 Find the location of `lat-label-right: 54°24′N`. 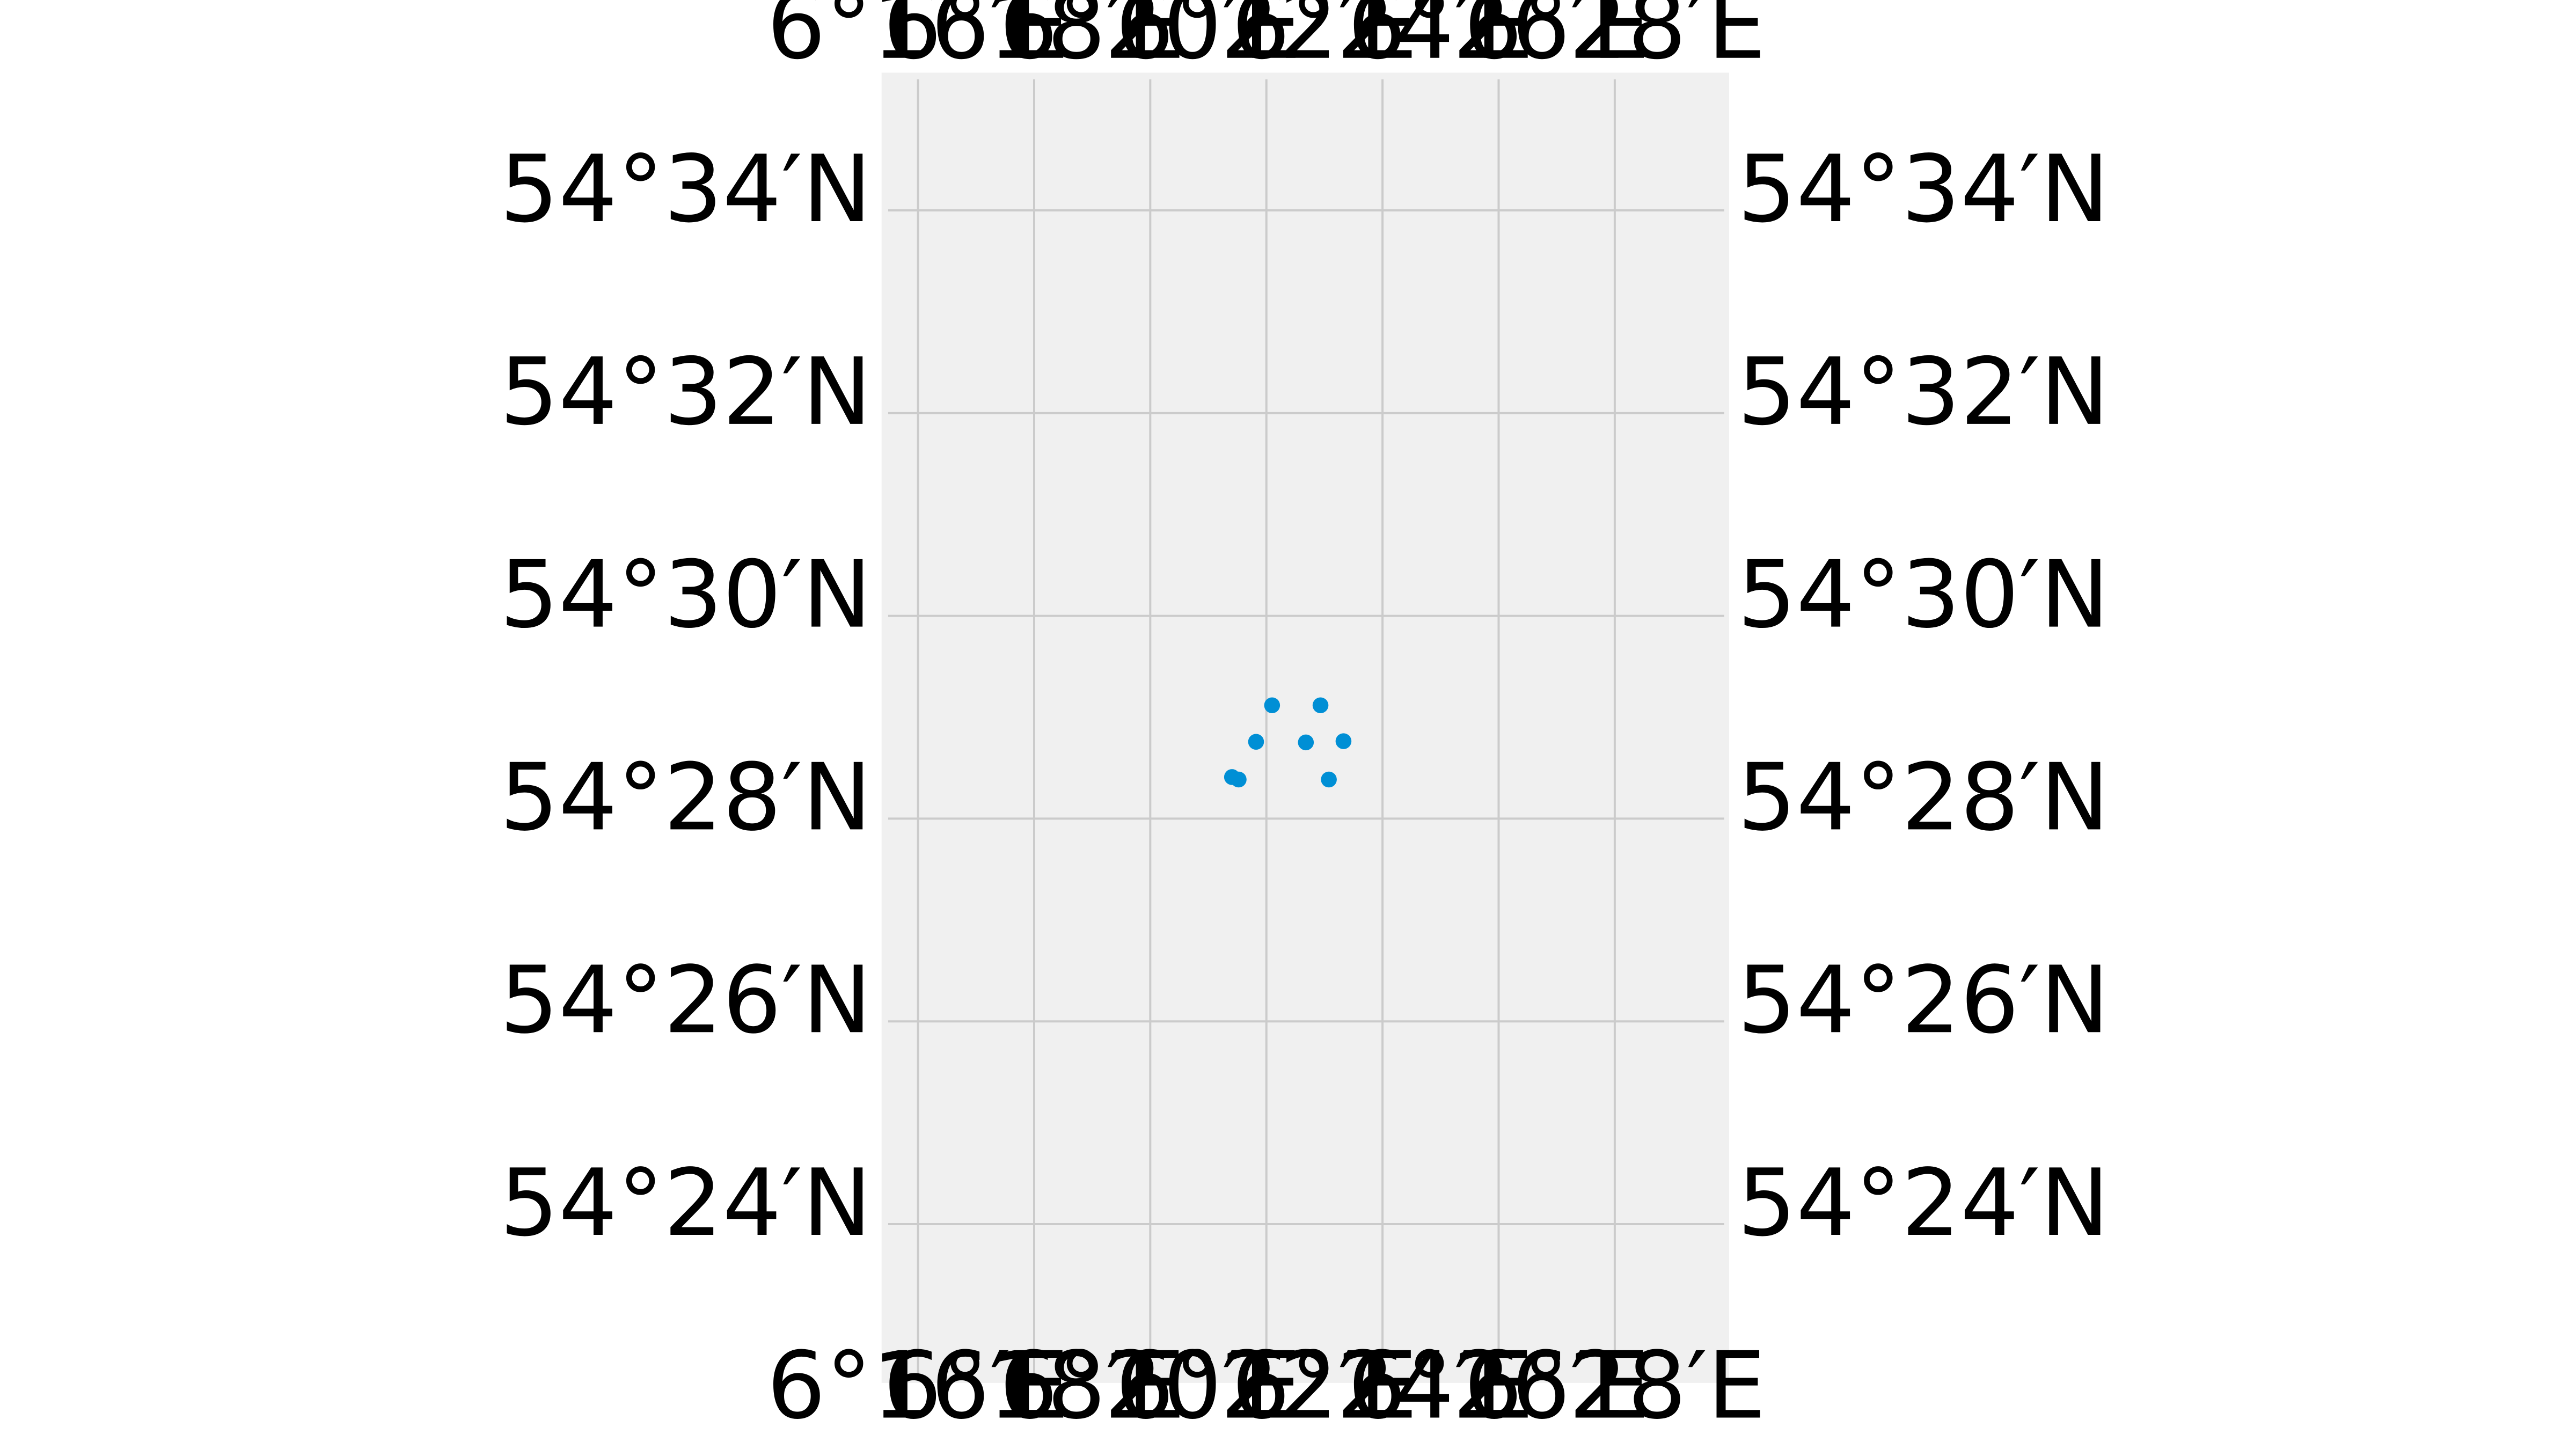

lat-label-right: 54°24′N is located at coordinates (1923, 1203).